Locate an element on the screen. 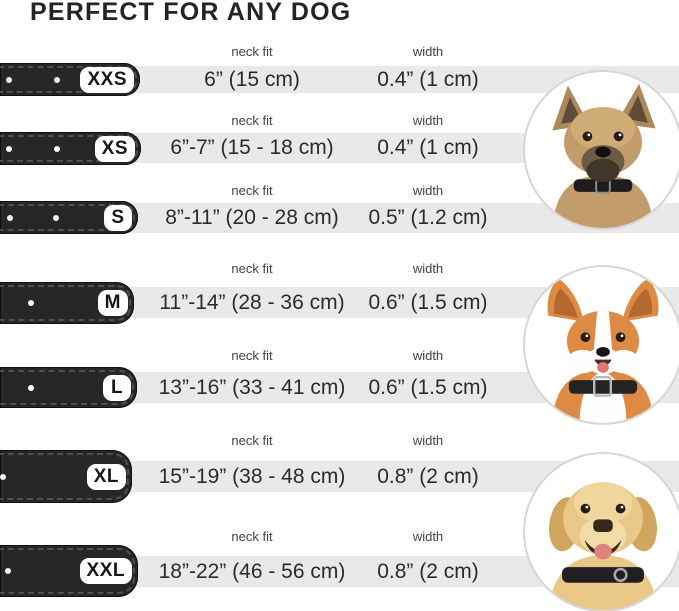 This screenshot has width=679, height=611. collar-strap: M is located at coordinates (67, 303).